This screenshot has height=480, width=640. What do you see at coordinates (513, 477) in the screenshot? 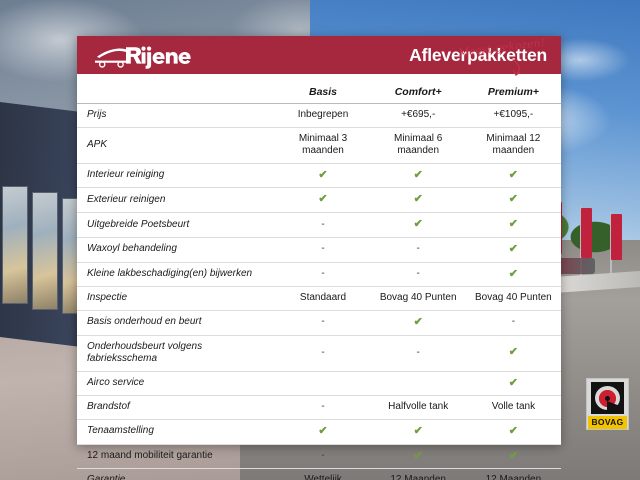
I see `cell-premium: 12 Maanden` at bounding box center [513, 477].